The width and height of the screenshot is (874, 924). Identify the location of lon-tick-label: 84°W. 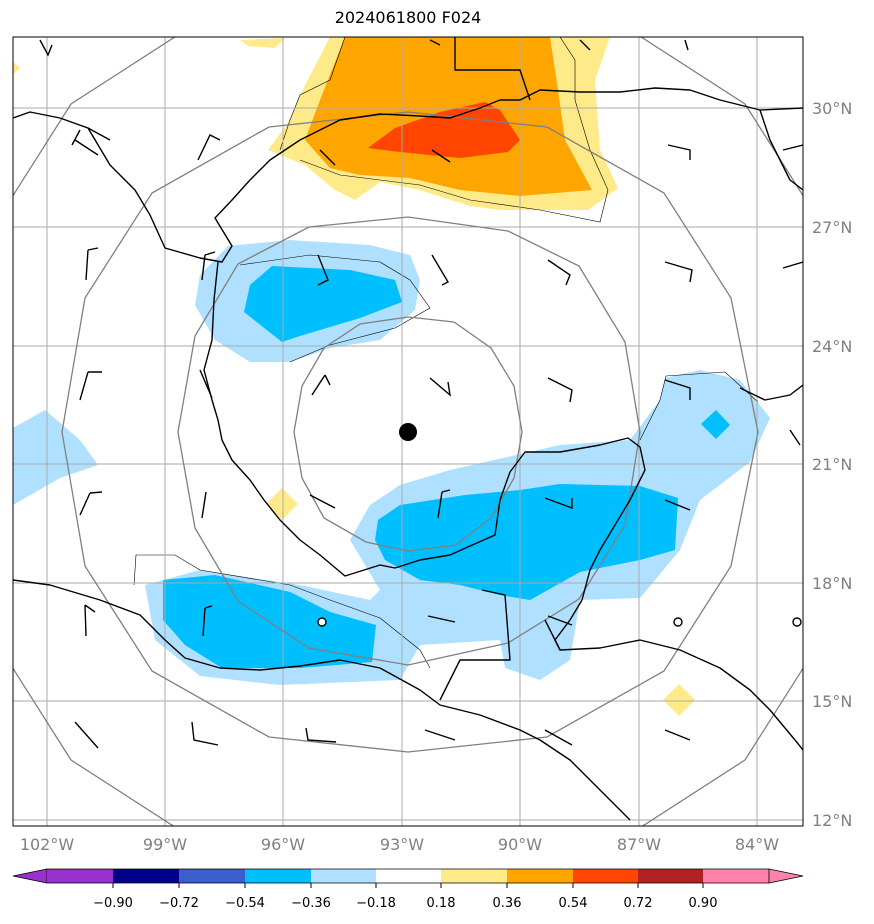
(757, 844).